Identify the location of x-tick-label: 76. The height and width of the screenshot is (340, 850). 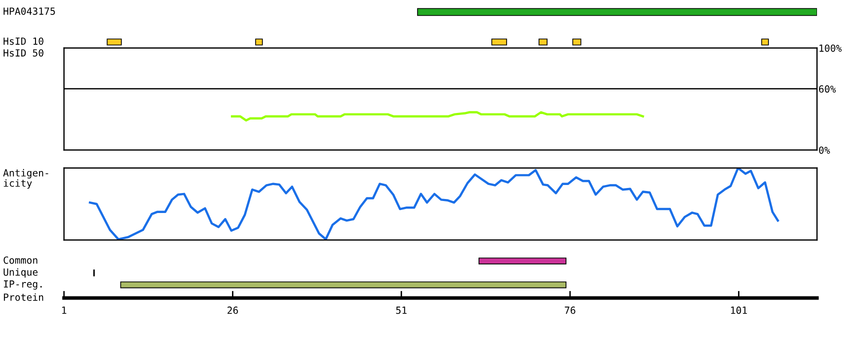
(570, 310).